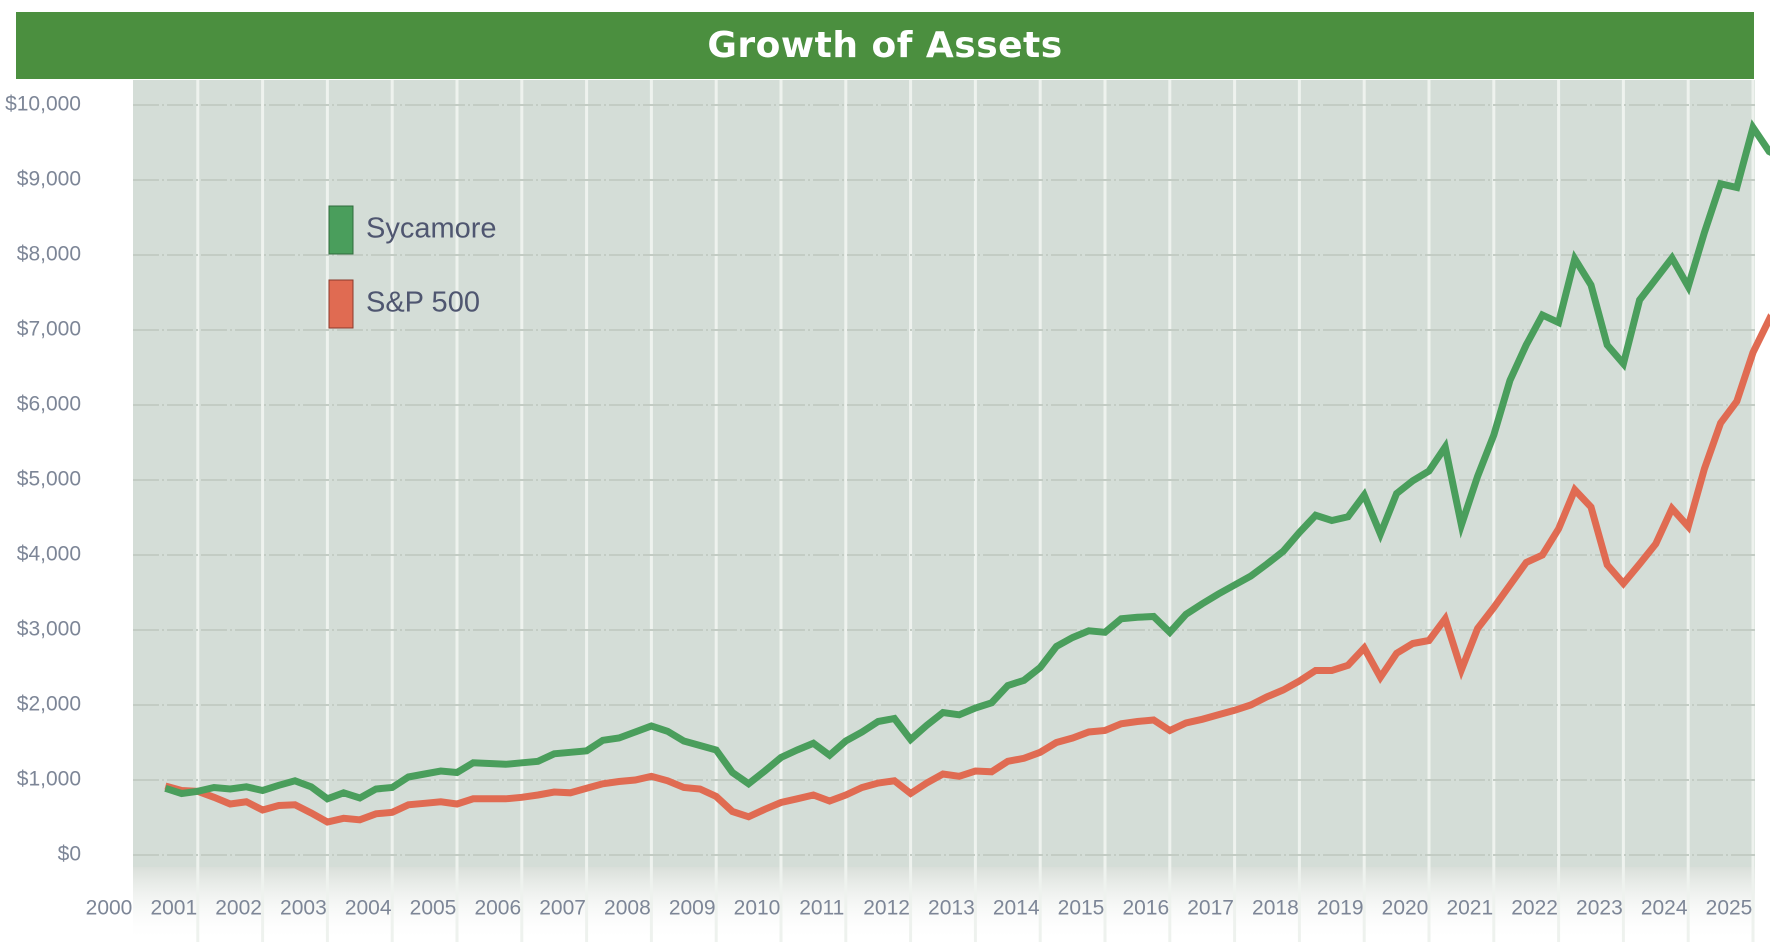 This screenshot has width=1770, height=952. What do you see at coordinates (821, 908) in the screenshot?
I see `x-tick-label: 2011` at bounding box center [821, 908].